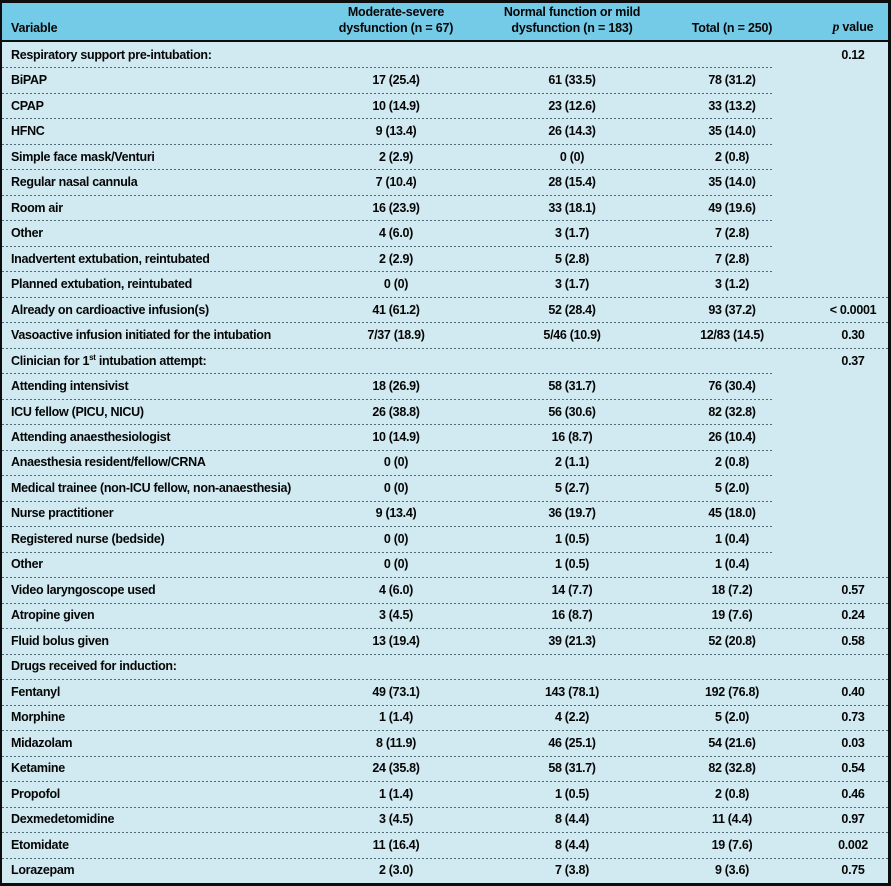 Image resolution: width=891 pixels, height=886 pixels. What do you see at coordinates (445, 54) in the screenshot?
I see `section-header-row: Respiratory support pre-intubation: 0.12` at bounding box center [445, 54].